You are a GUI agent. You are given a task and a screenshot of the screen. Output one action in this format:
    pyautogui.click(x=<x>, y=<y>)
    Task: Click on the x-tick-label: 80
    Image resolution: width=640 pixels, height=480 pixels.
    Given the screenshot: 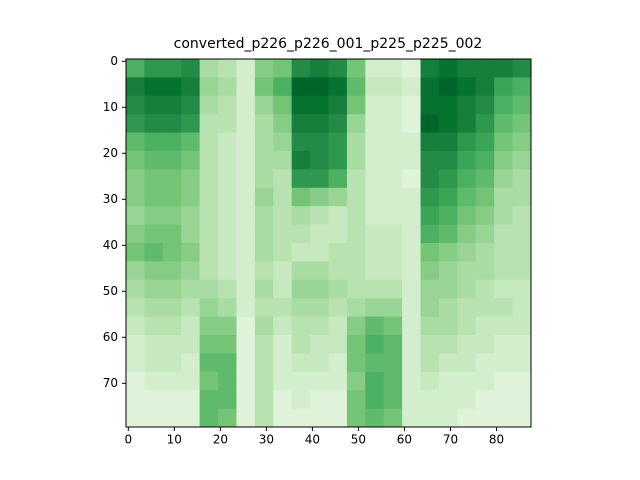 What is the action you would take?
    pyautogui.click(x=496, y=440)
    